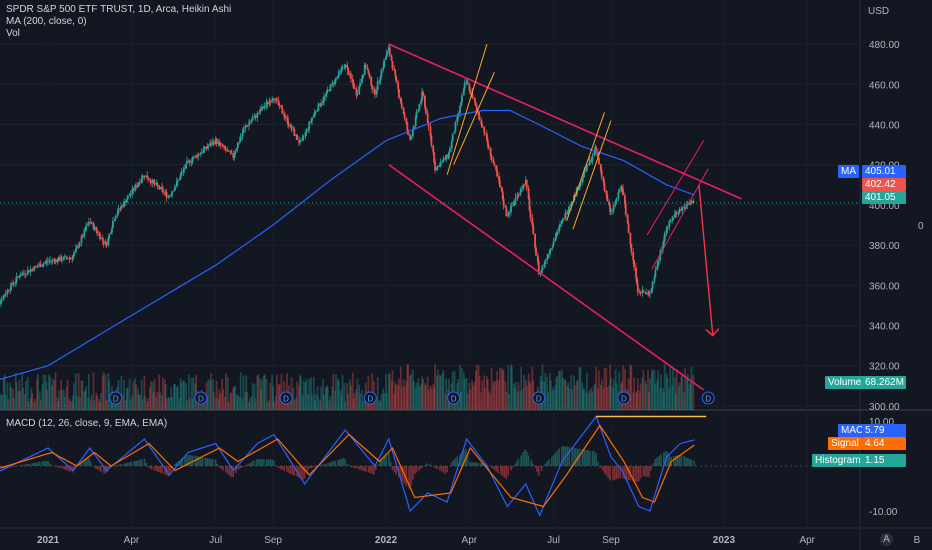 The width and height of the screenshot is (932, 550). I want to click on time-axis: 2021 Apr Jul Sep 2022 Apr Jul Sep 2023 Apr B, so click(479, 540).